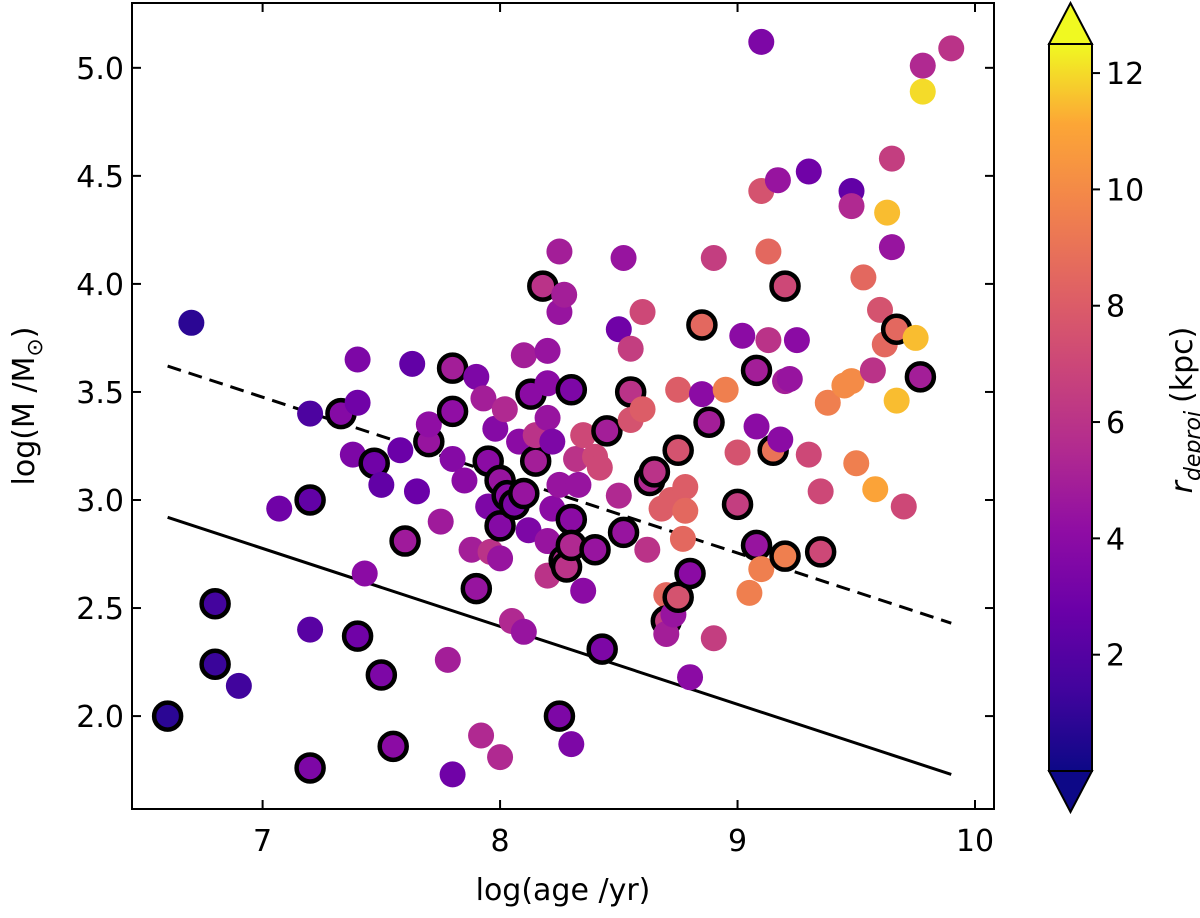 This screenshot has height=918, width=1200. What do you see at coordinates (27, 405) in the screenshot?
I see `y-axis-label: log(M /M⊙)` at bounding box center [27, 405].